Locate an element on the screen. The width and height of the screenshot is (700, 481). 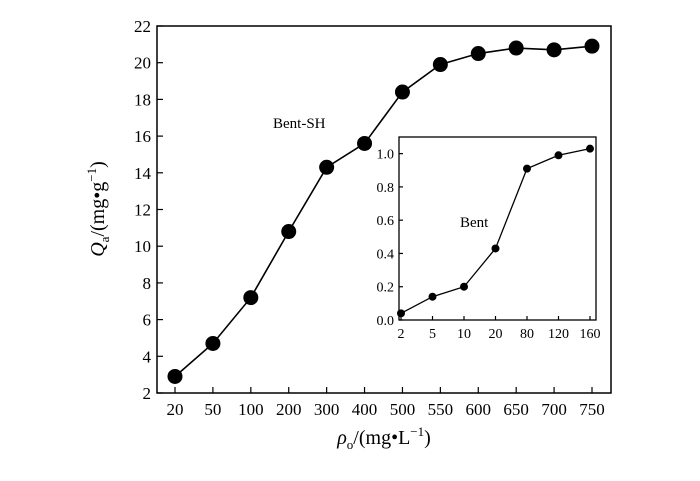
x-tick-label: 500 is located at coordinates (403, 409).